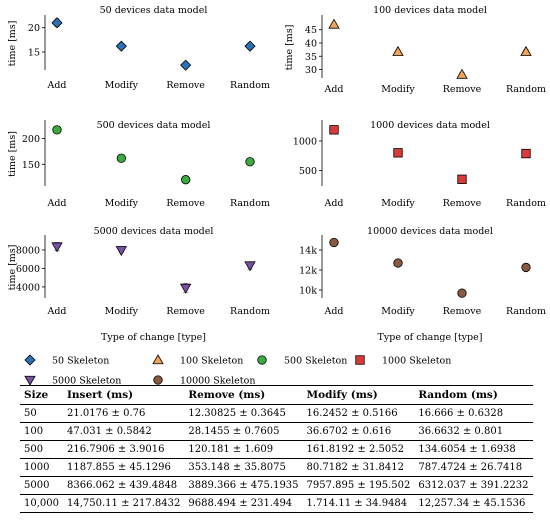 The height and width of the screenshot is (523, 550). What do you see at coordinates (31, 139) in the screenshot?
I see `y-tick-label: 200` at bounding box center [31, 139].